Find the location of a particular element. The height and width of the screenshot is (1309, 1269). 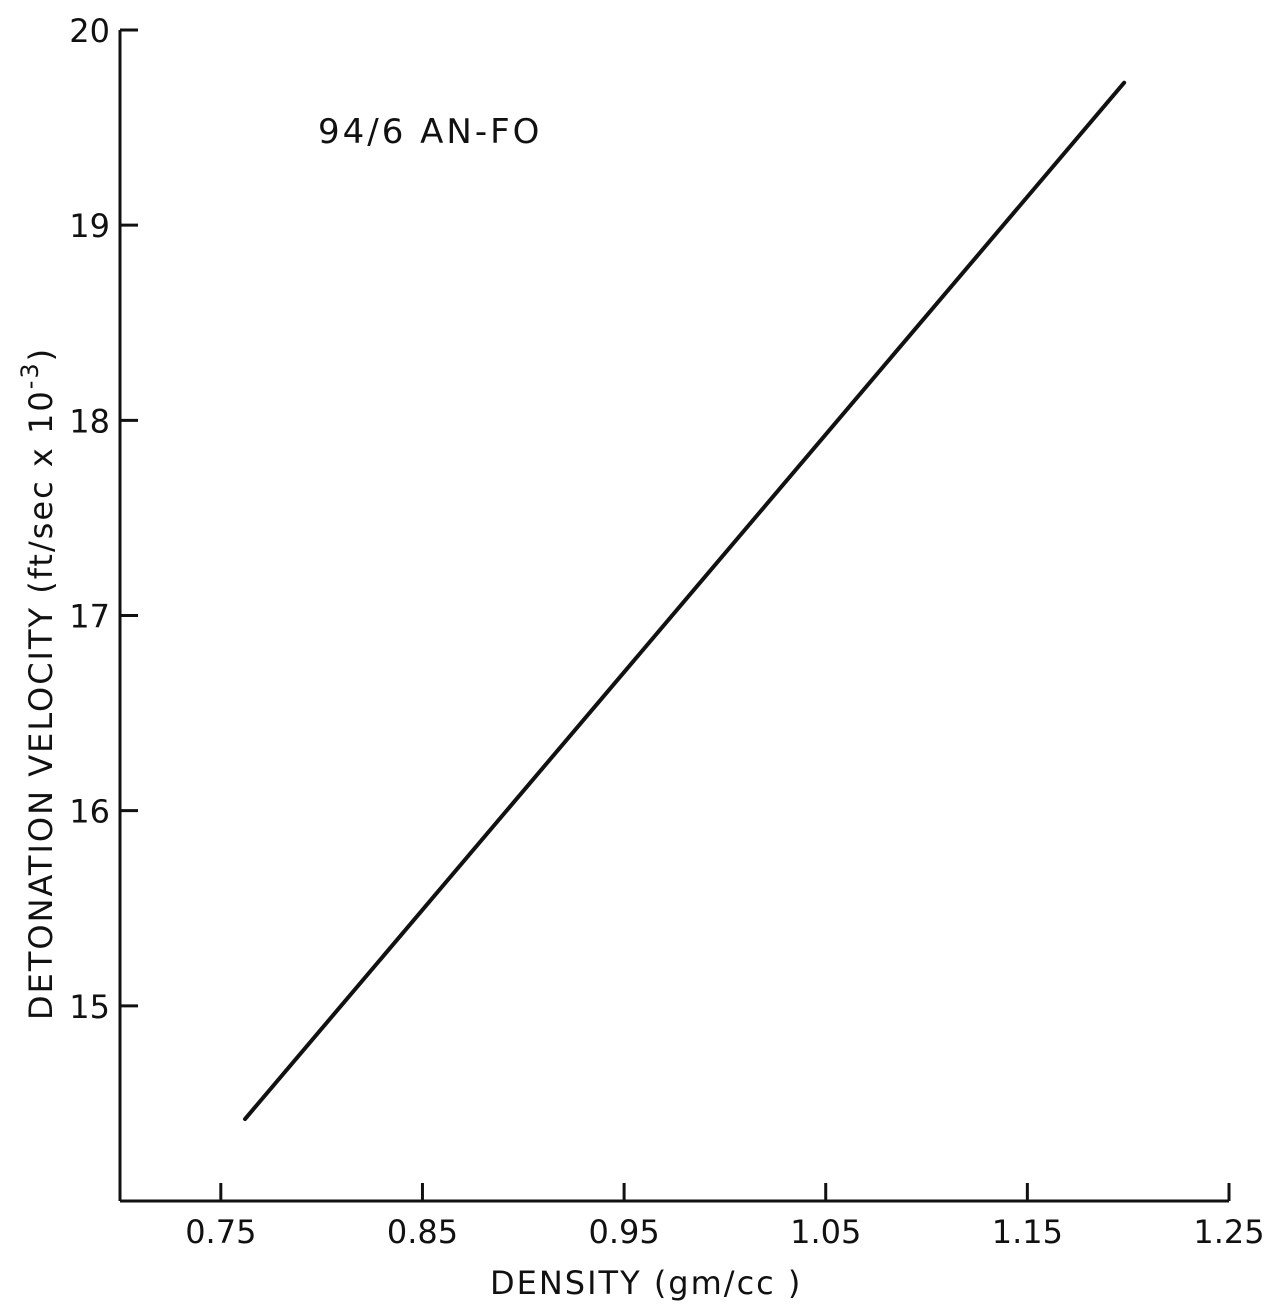

y-tick-label: 17 is located at coordinates (89, 617).